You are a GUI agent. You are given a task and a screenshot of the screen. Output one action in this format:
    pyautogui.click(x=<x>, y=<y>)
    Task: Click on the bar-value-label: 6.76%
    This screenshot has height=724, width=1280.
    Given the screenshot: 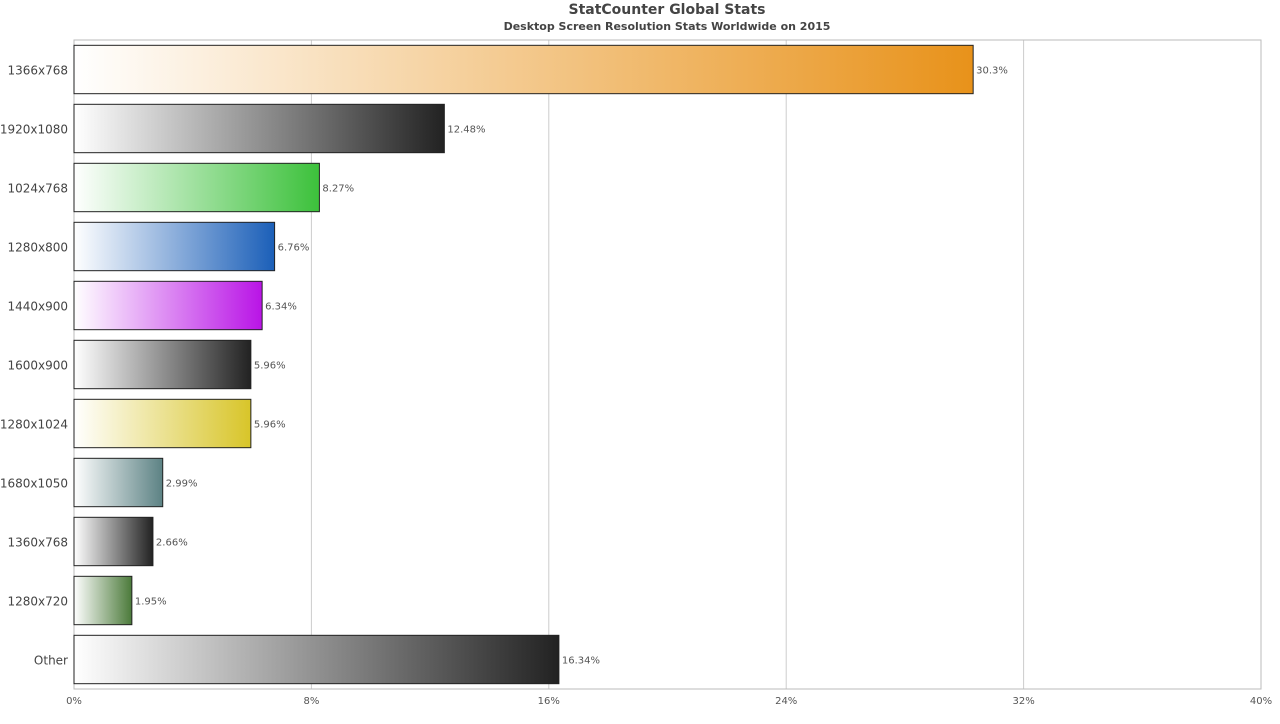 What is the action you would take?
    pyautogui.click(x=294, y=248)
    